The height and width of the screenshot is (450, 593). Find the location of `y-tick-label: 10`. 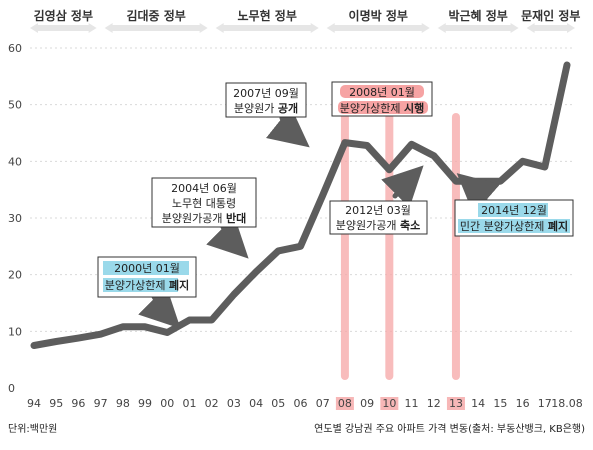

y-tick-label: 10 is located at coordinates (15, 331).